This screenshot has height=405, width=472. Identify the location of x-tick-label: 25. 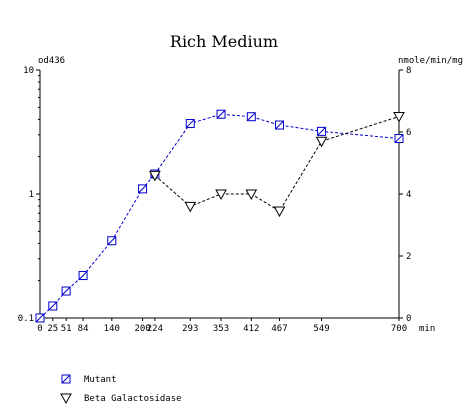
(52, 329).